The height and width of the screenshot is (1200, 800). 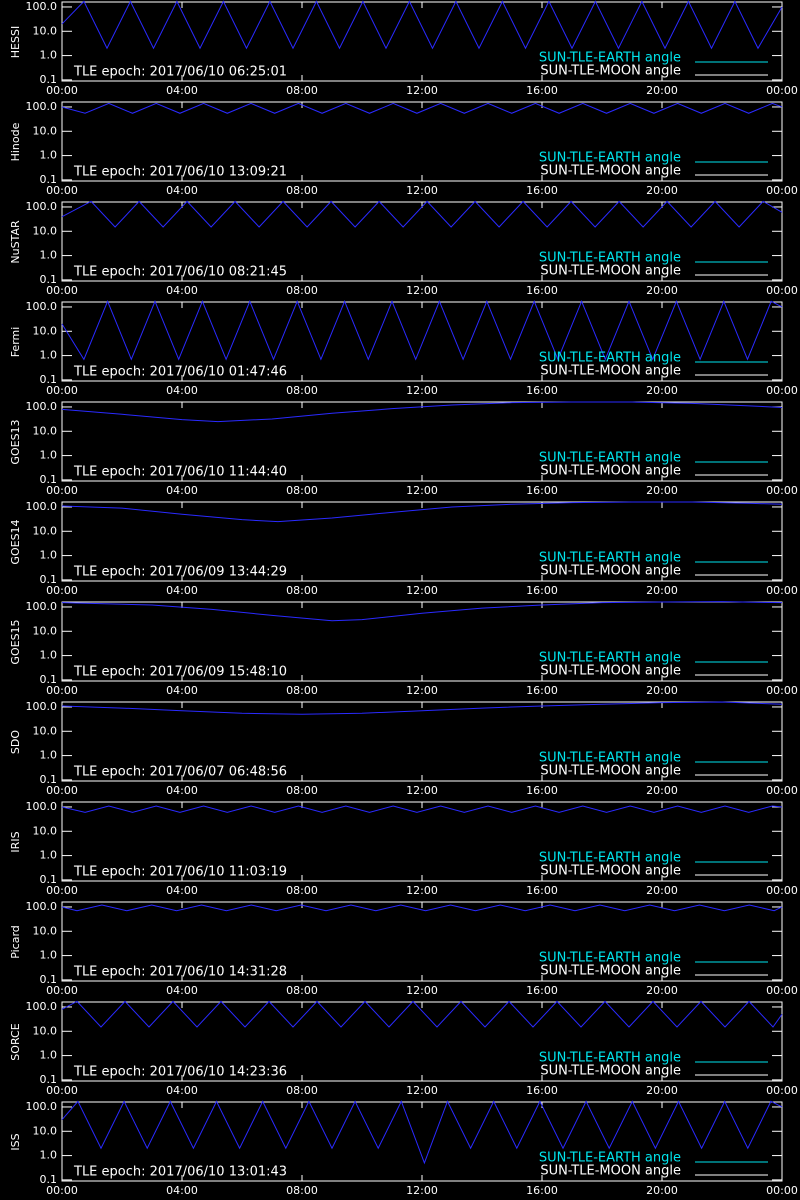 What do you see at coordinates (180, 972) in the screenshot?
I see `tle-epoch: TLE epoch: 2017/06/10 14:31:28` at bounding box center [180, 972].